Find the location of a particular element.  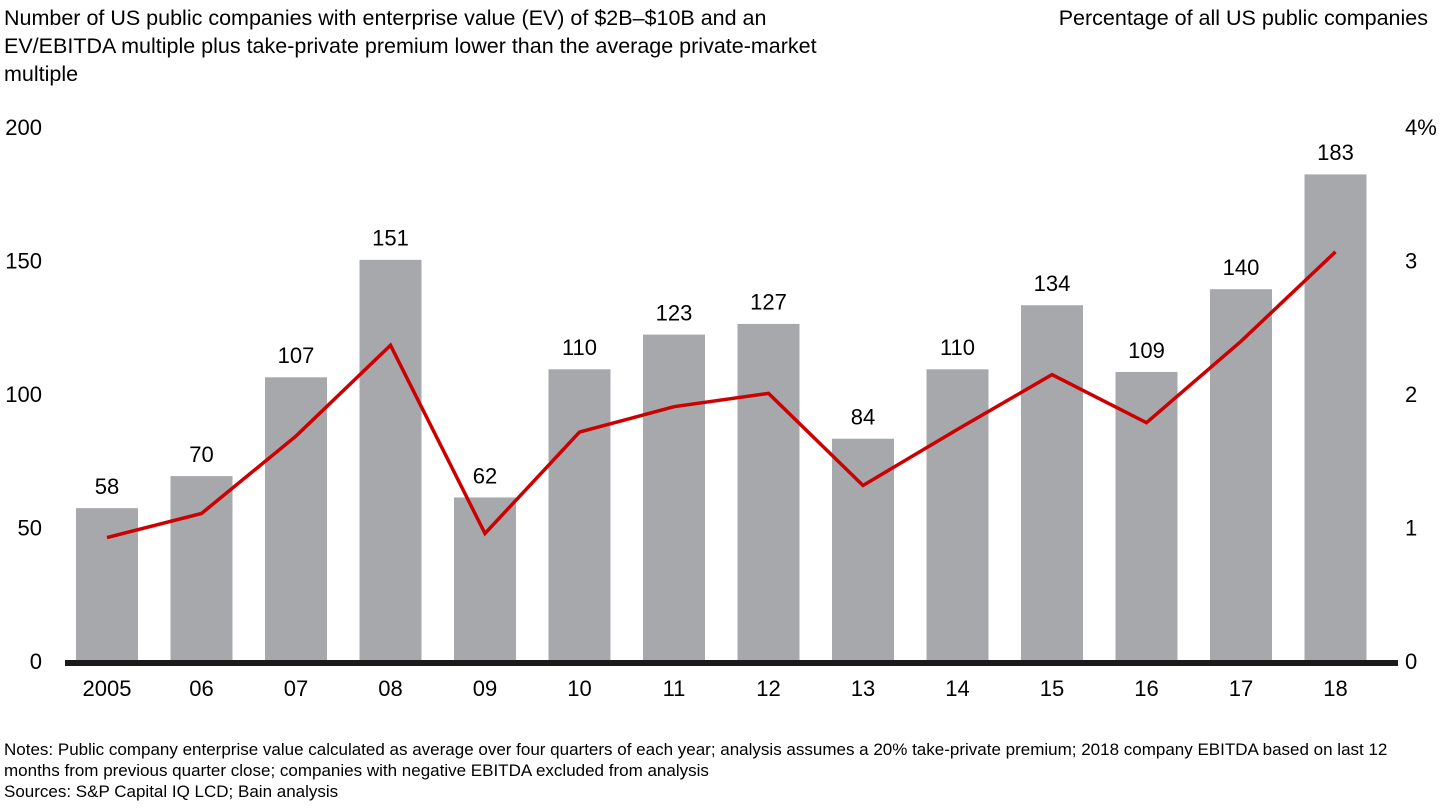

y-tick-label: 200 is located at coordinates (23, 127).